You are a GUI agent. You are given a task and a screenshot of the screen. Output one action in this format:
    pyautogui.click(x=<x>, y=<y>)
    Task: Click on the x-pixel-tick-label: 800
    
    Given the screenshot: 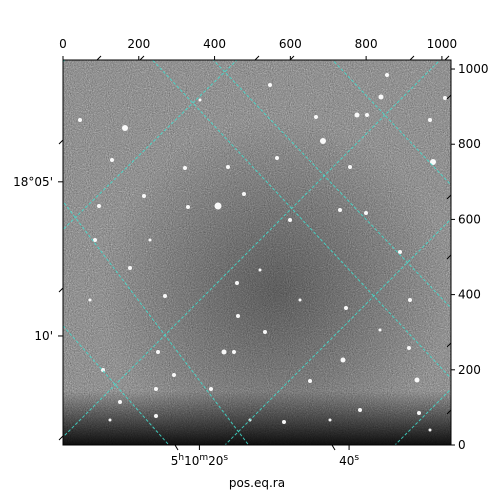 What is the action you would take?
    pyautogui.click(x=366, y=44)
    